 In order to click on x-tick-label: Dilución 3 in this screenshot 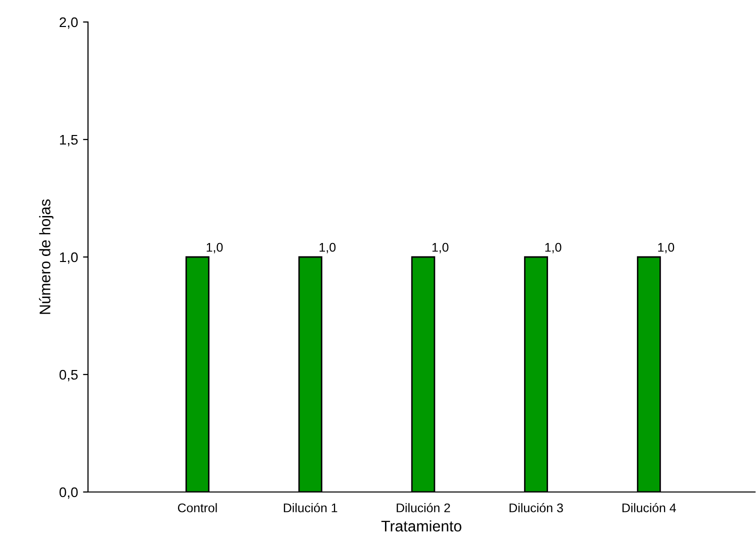, I will do `click(536, 507)`.